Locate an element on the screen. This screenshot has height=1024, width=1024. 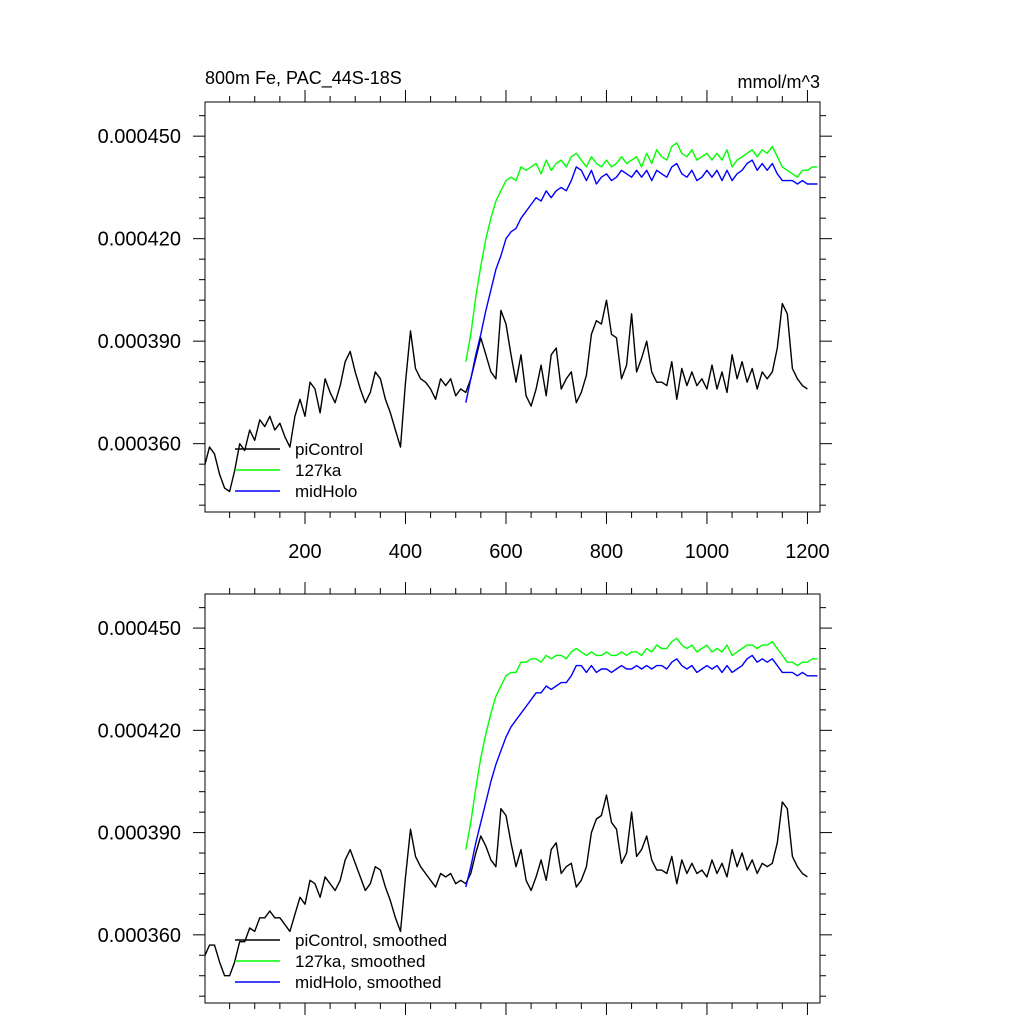
series-line-picontrol is located at coordinates (506, 396).